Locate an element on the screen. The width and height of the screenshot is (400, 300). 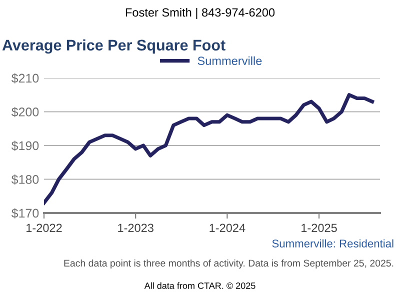
text: All data from CTAR. © 2025 is located at coordinates (200, 285).